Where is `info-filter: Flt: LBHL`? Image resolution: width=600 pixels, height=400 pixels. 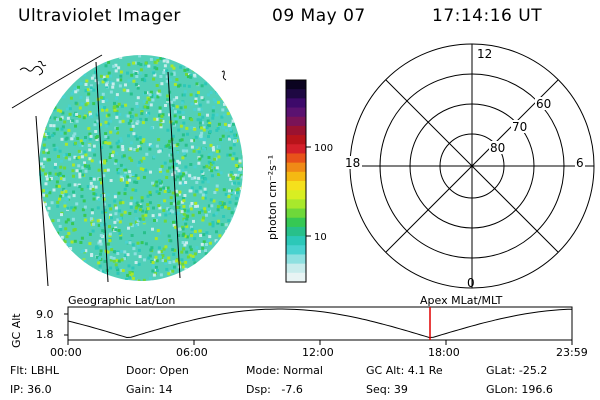
info-filter: Flt: LBHL is located at coordinates (34, 370).